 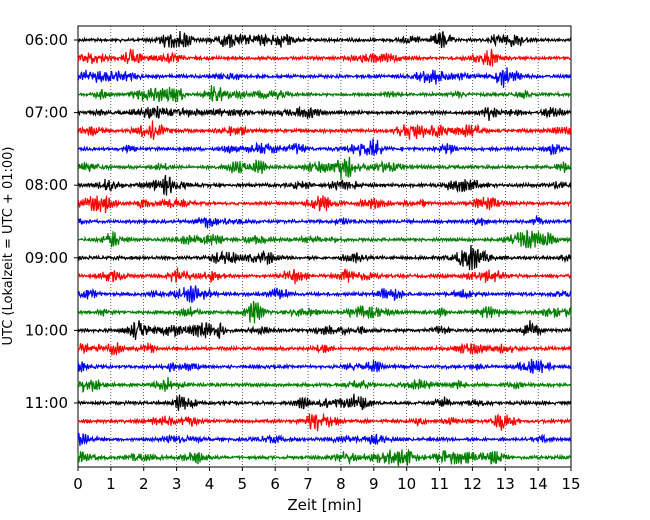 I want to click on x-tick-label: 12, so click(x=472, y=484).